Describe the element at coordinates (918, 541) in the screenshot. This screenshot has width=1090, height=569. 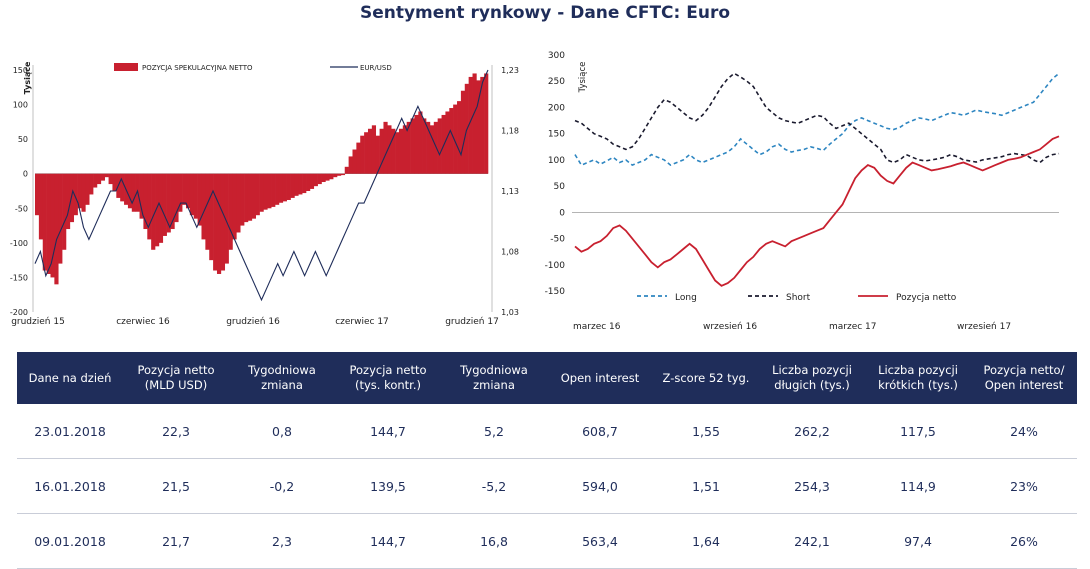
I see `table-cell: 97,4` at that location.